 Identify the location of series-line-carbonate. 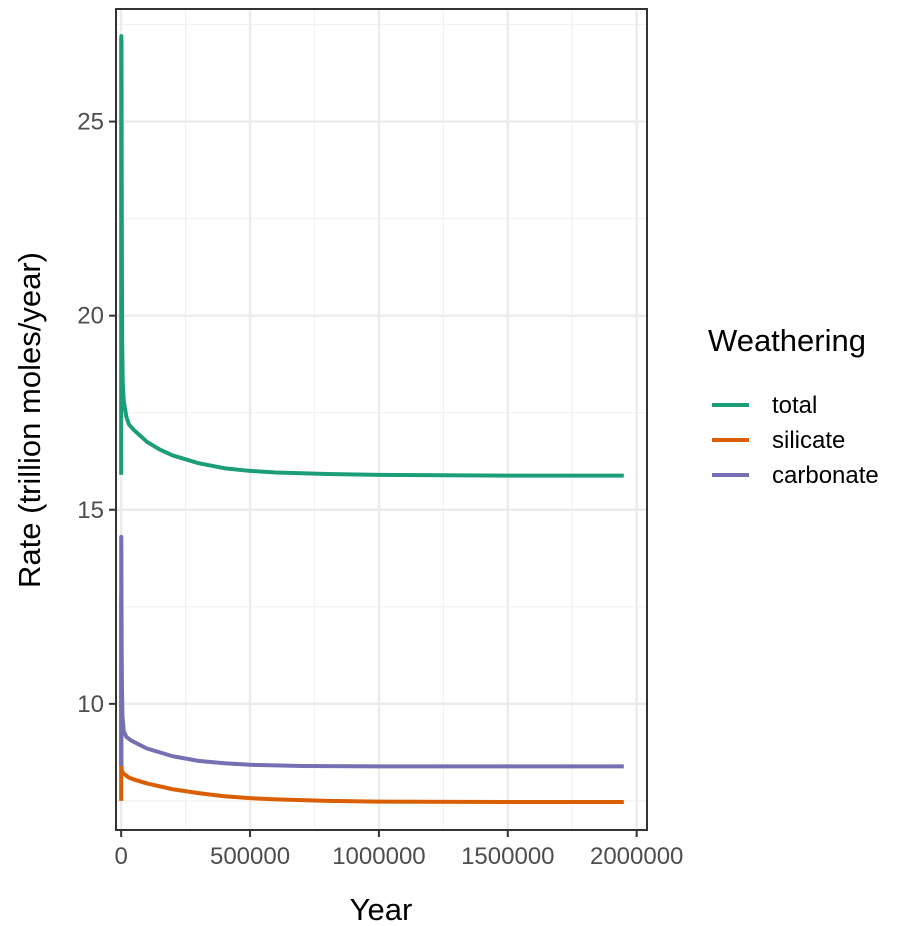
(371, 651).